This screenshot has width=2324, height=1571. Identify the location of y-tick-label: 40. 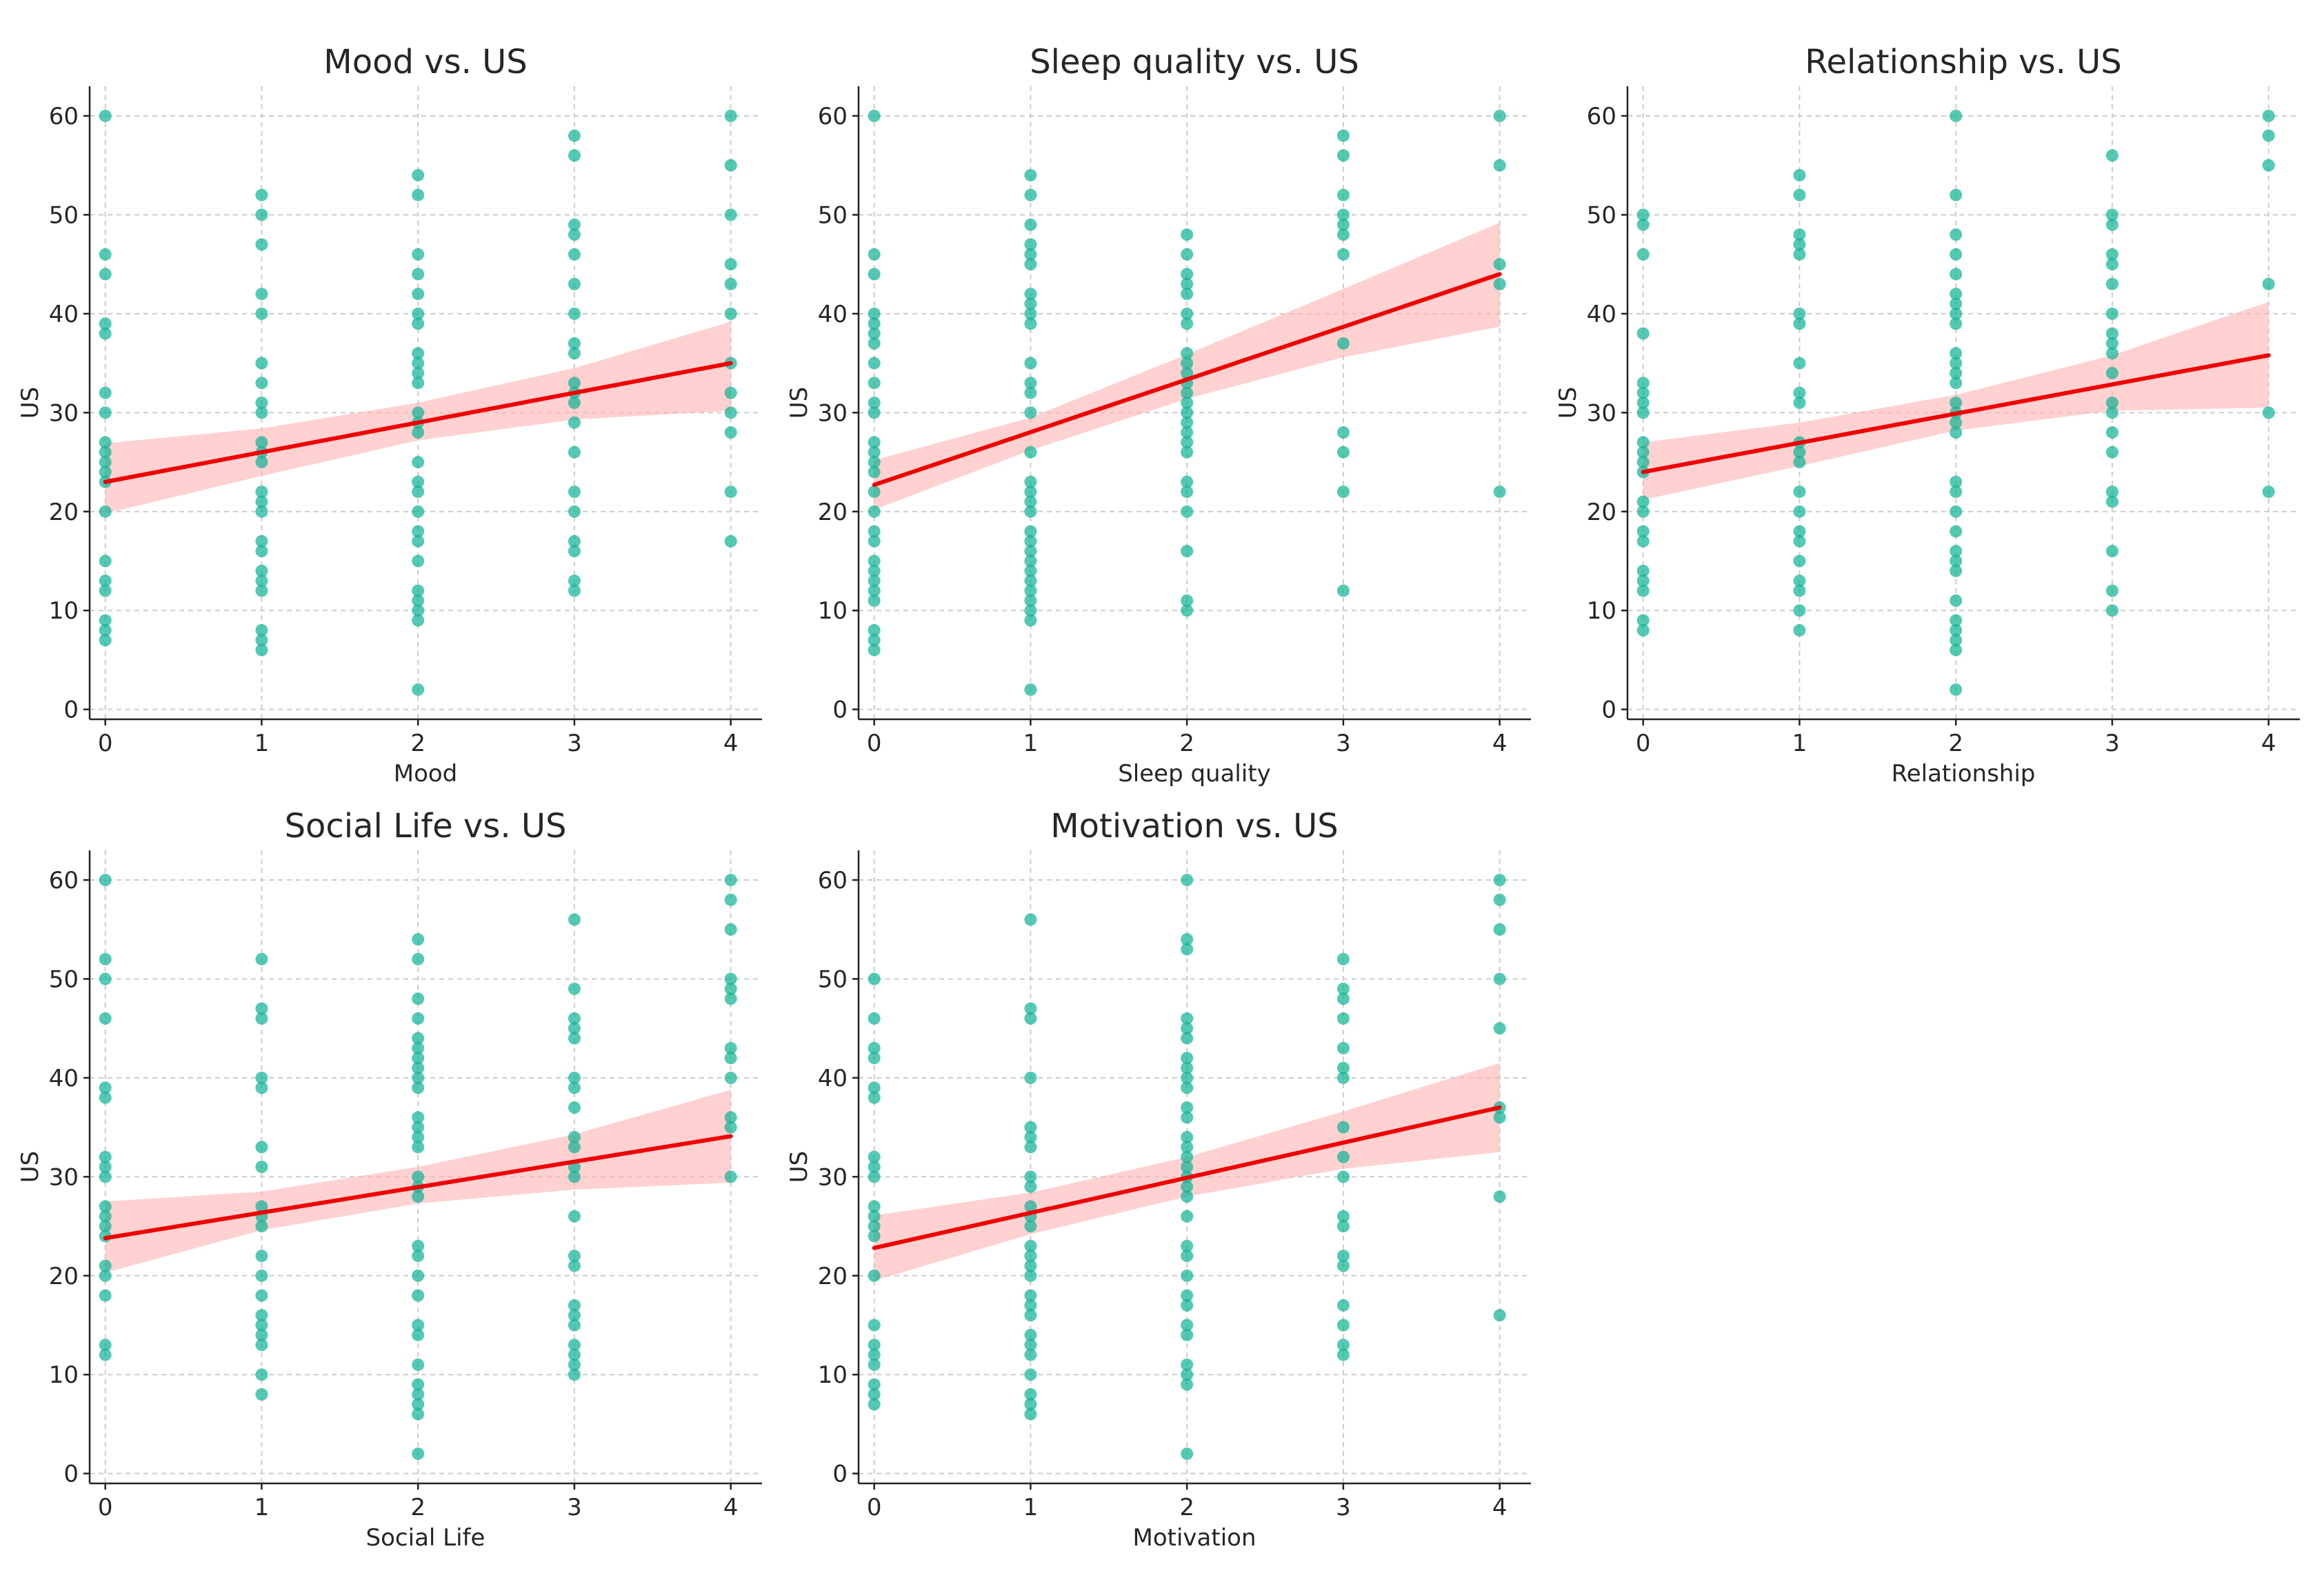
(64, 314).